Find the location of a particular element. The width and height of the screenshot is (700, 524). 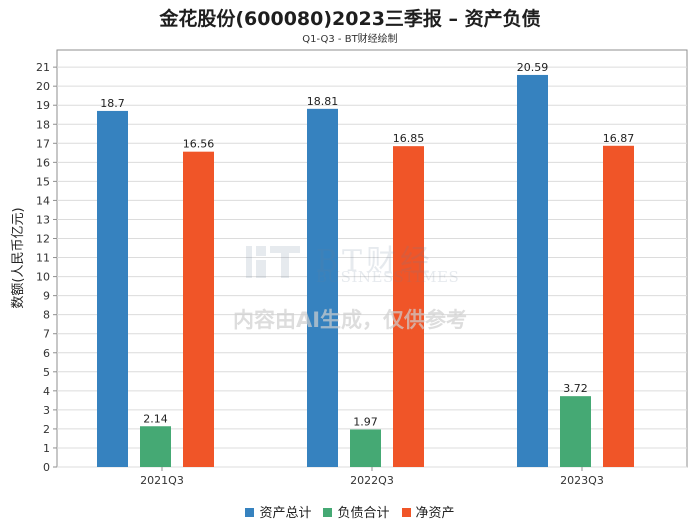

legend: 资产总计 负债合计 净资产 is located at coordinates (350, 511).